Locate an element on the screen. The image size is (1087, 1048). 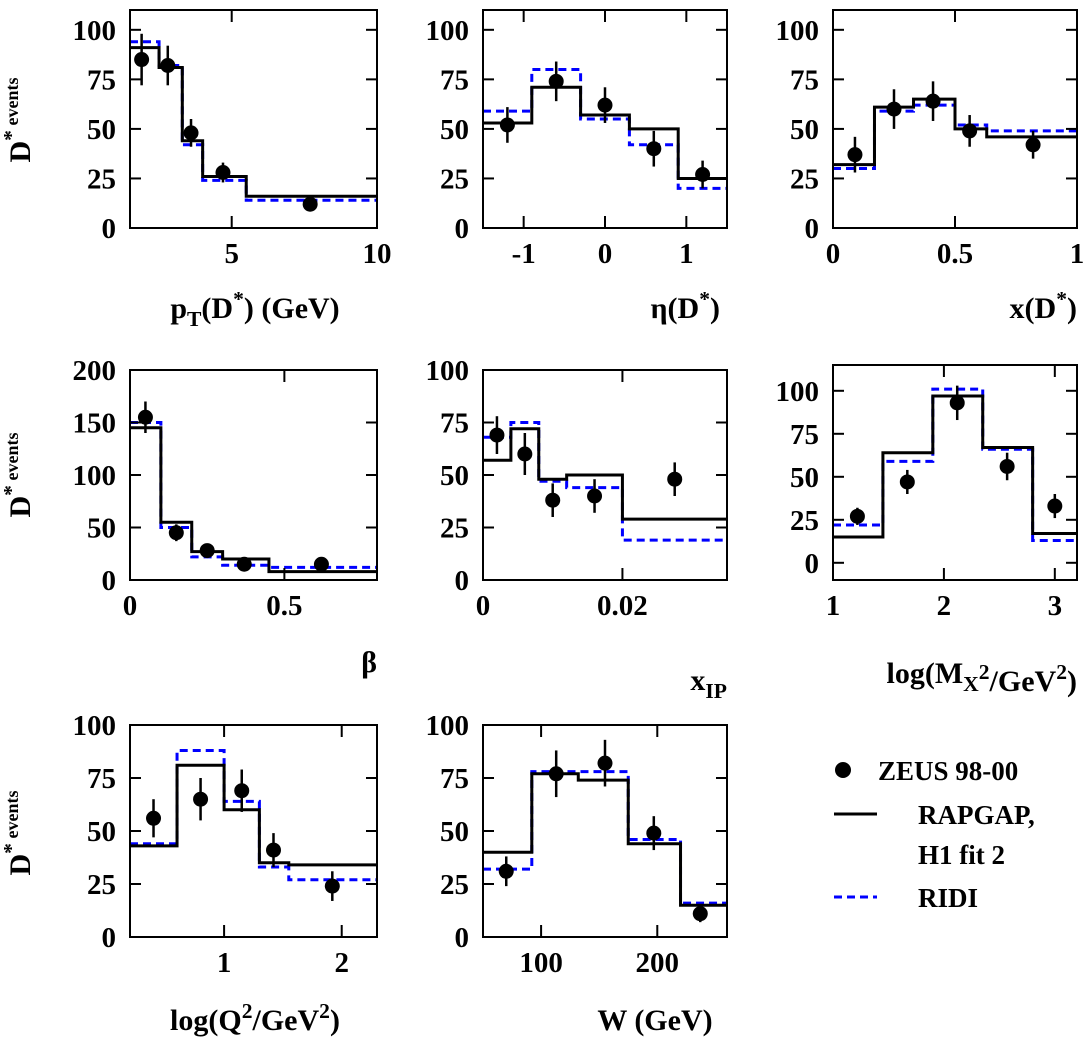
x-axis-pt-label-part-4: ) (GeV) is located at coordinates (292, 308).